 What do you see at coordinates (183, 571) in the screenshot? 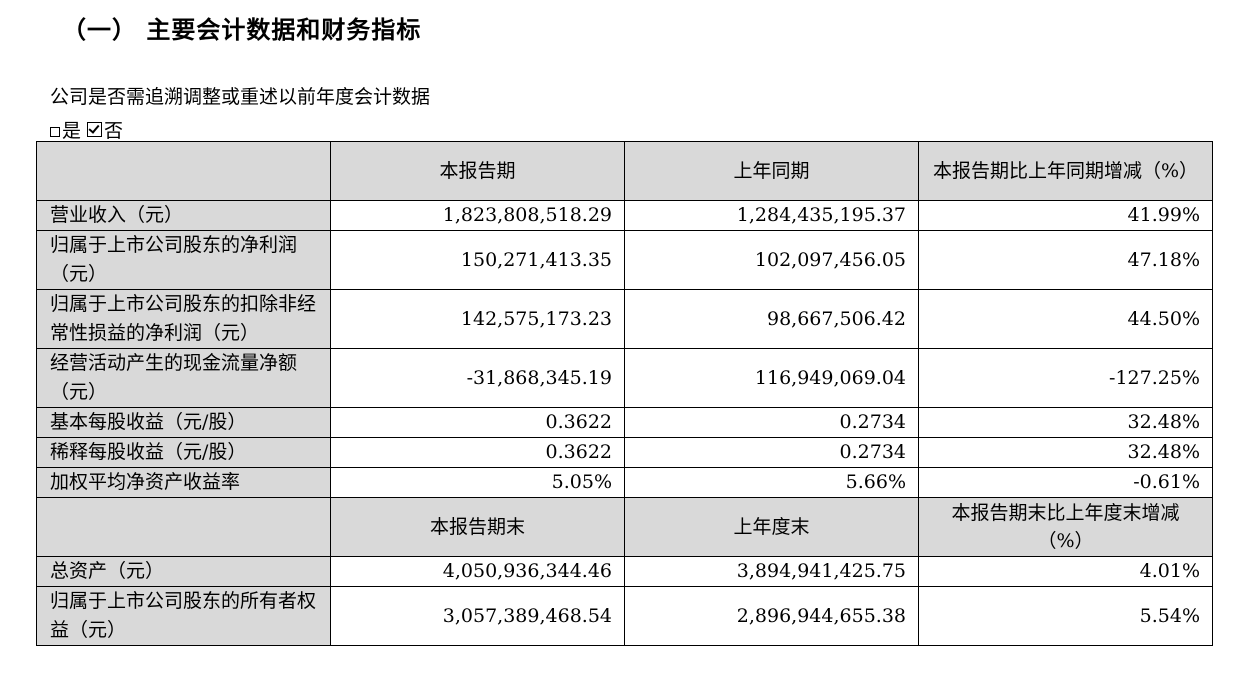
I see `row-label: 总资产（元）` at bounding box center [183, 571].